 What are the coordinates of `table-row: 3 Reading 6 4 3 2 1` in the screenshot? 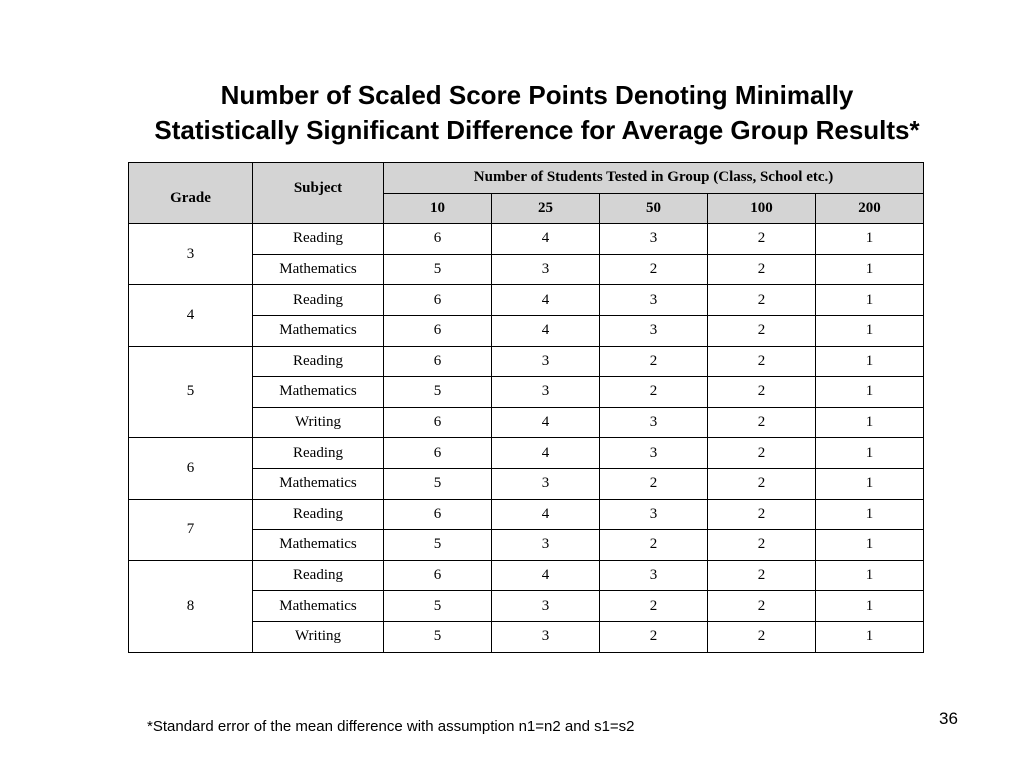 It's located at (526, 254).